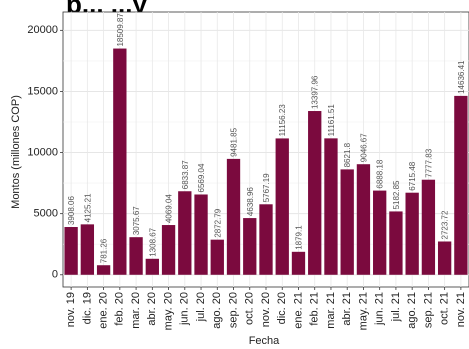  Describe the element at coordinates (42, 30) in the screenshot. I see `y-tick-label: 20000` at that location.